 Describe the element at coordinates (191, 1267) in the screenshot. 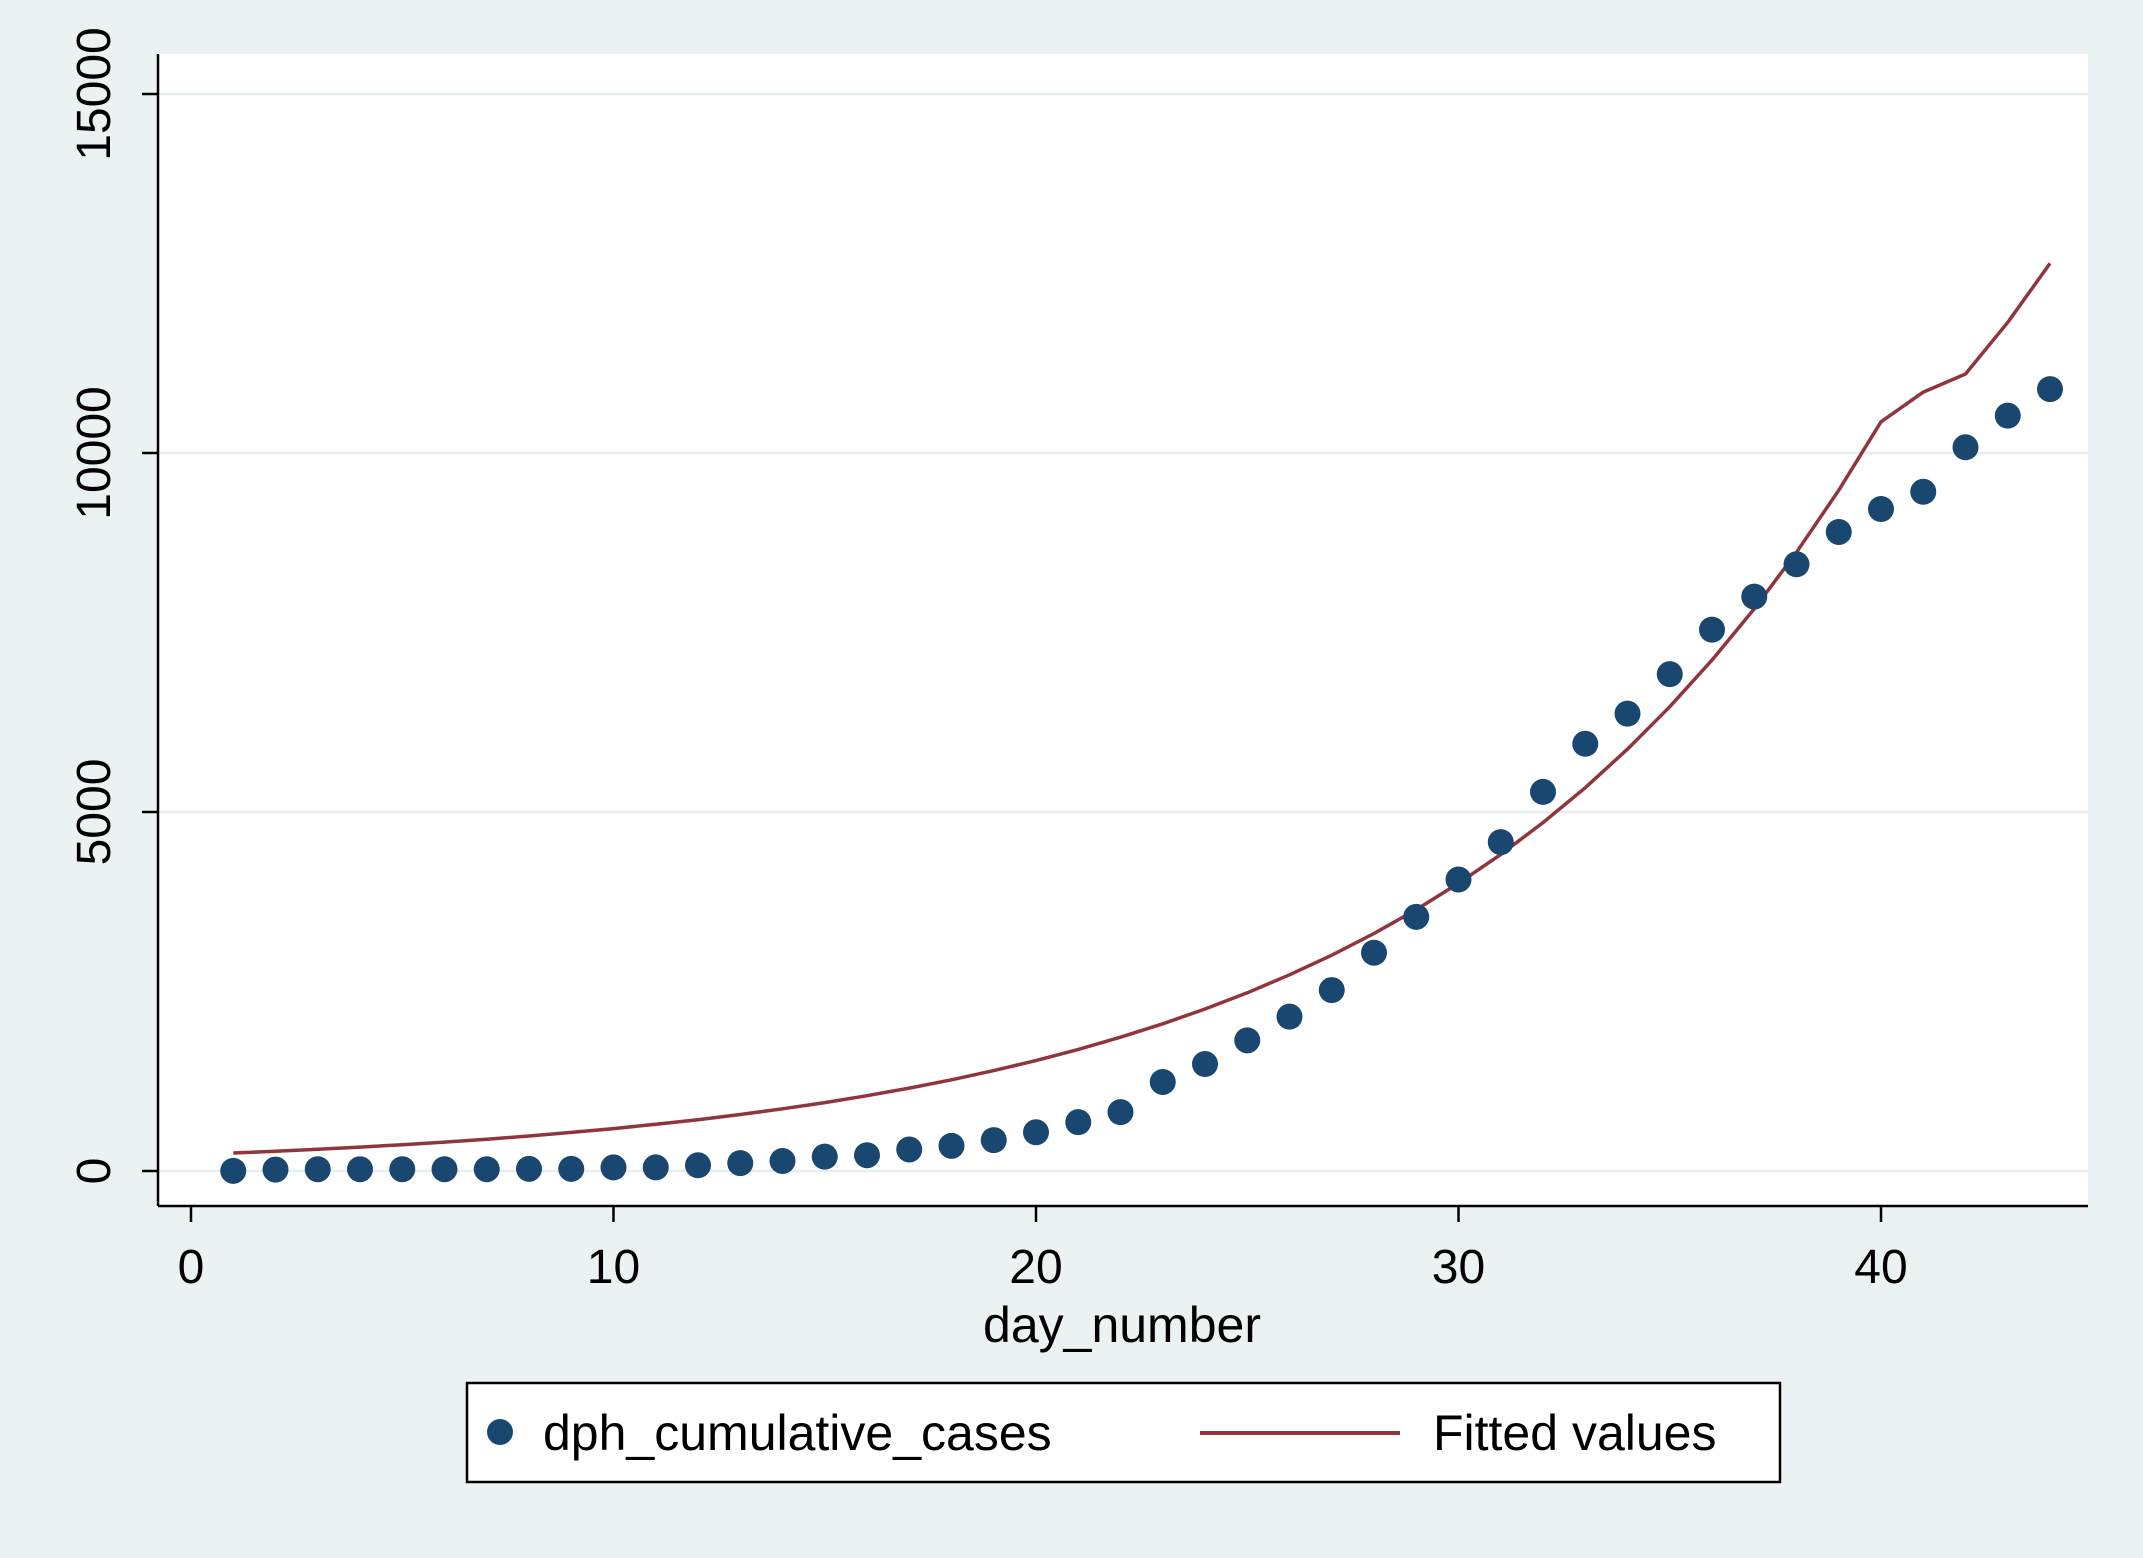

I see `x-tick-label-0: 0` at that location.